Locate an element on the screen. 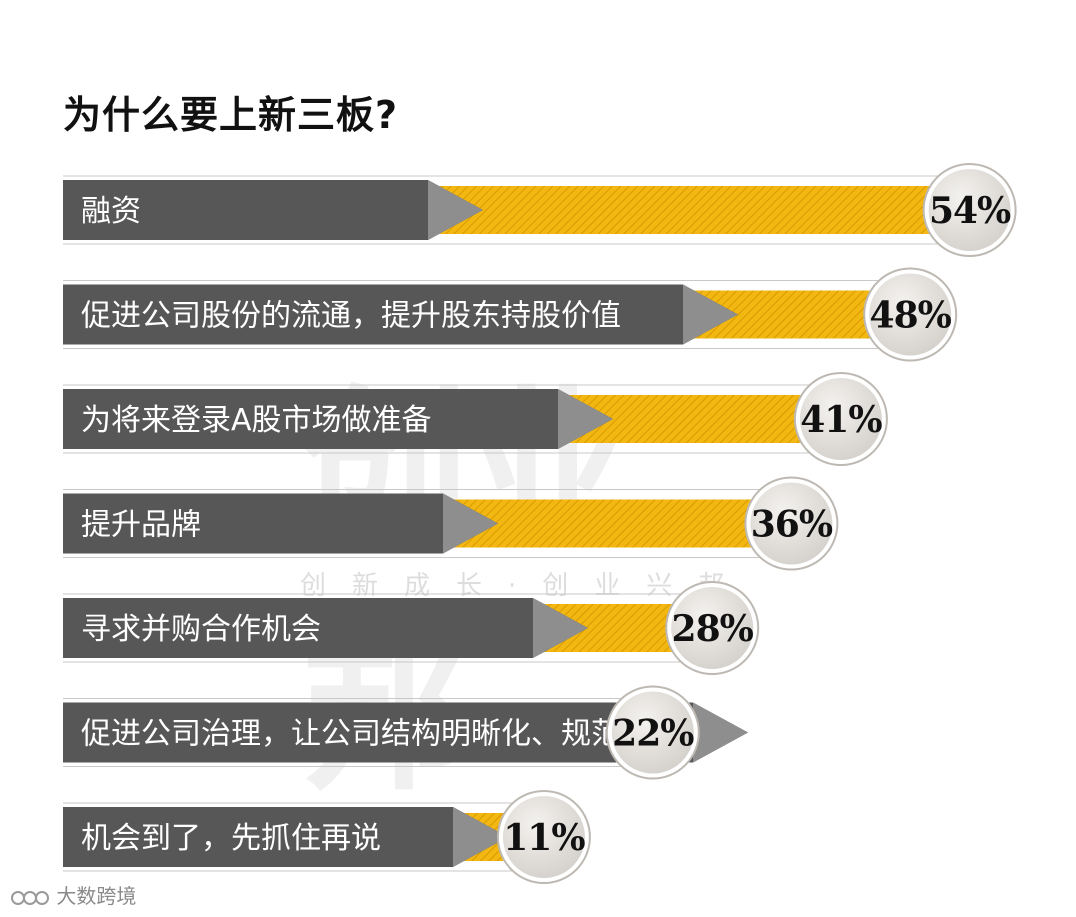 The image size is (1076, 917). bar-row: 促进公司股份的流通，提升股东持股价值 48% is located at coordinates (510, 314).